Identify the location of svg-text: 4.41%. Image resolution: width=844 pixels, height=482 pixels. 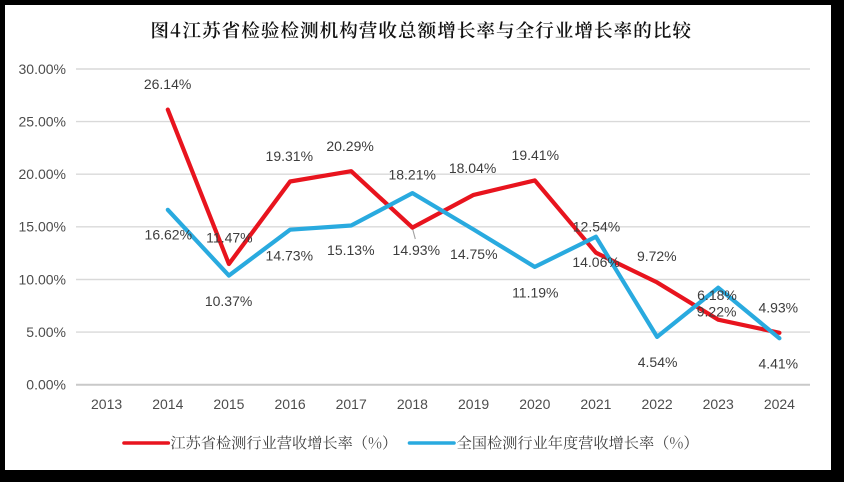
(778, 363).